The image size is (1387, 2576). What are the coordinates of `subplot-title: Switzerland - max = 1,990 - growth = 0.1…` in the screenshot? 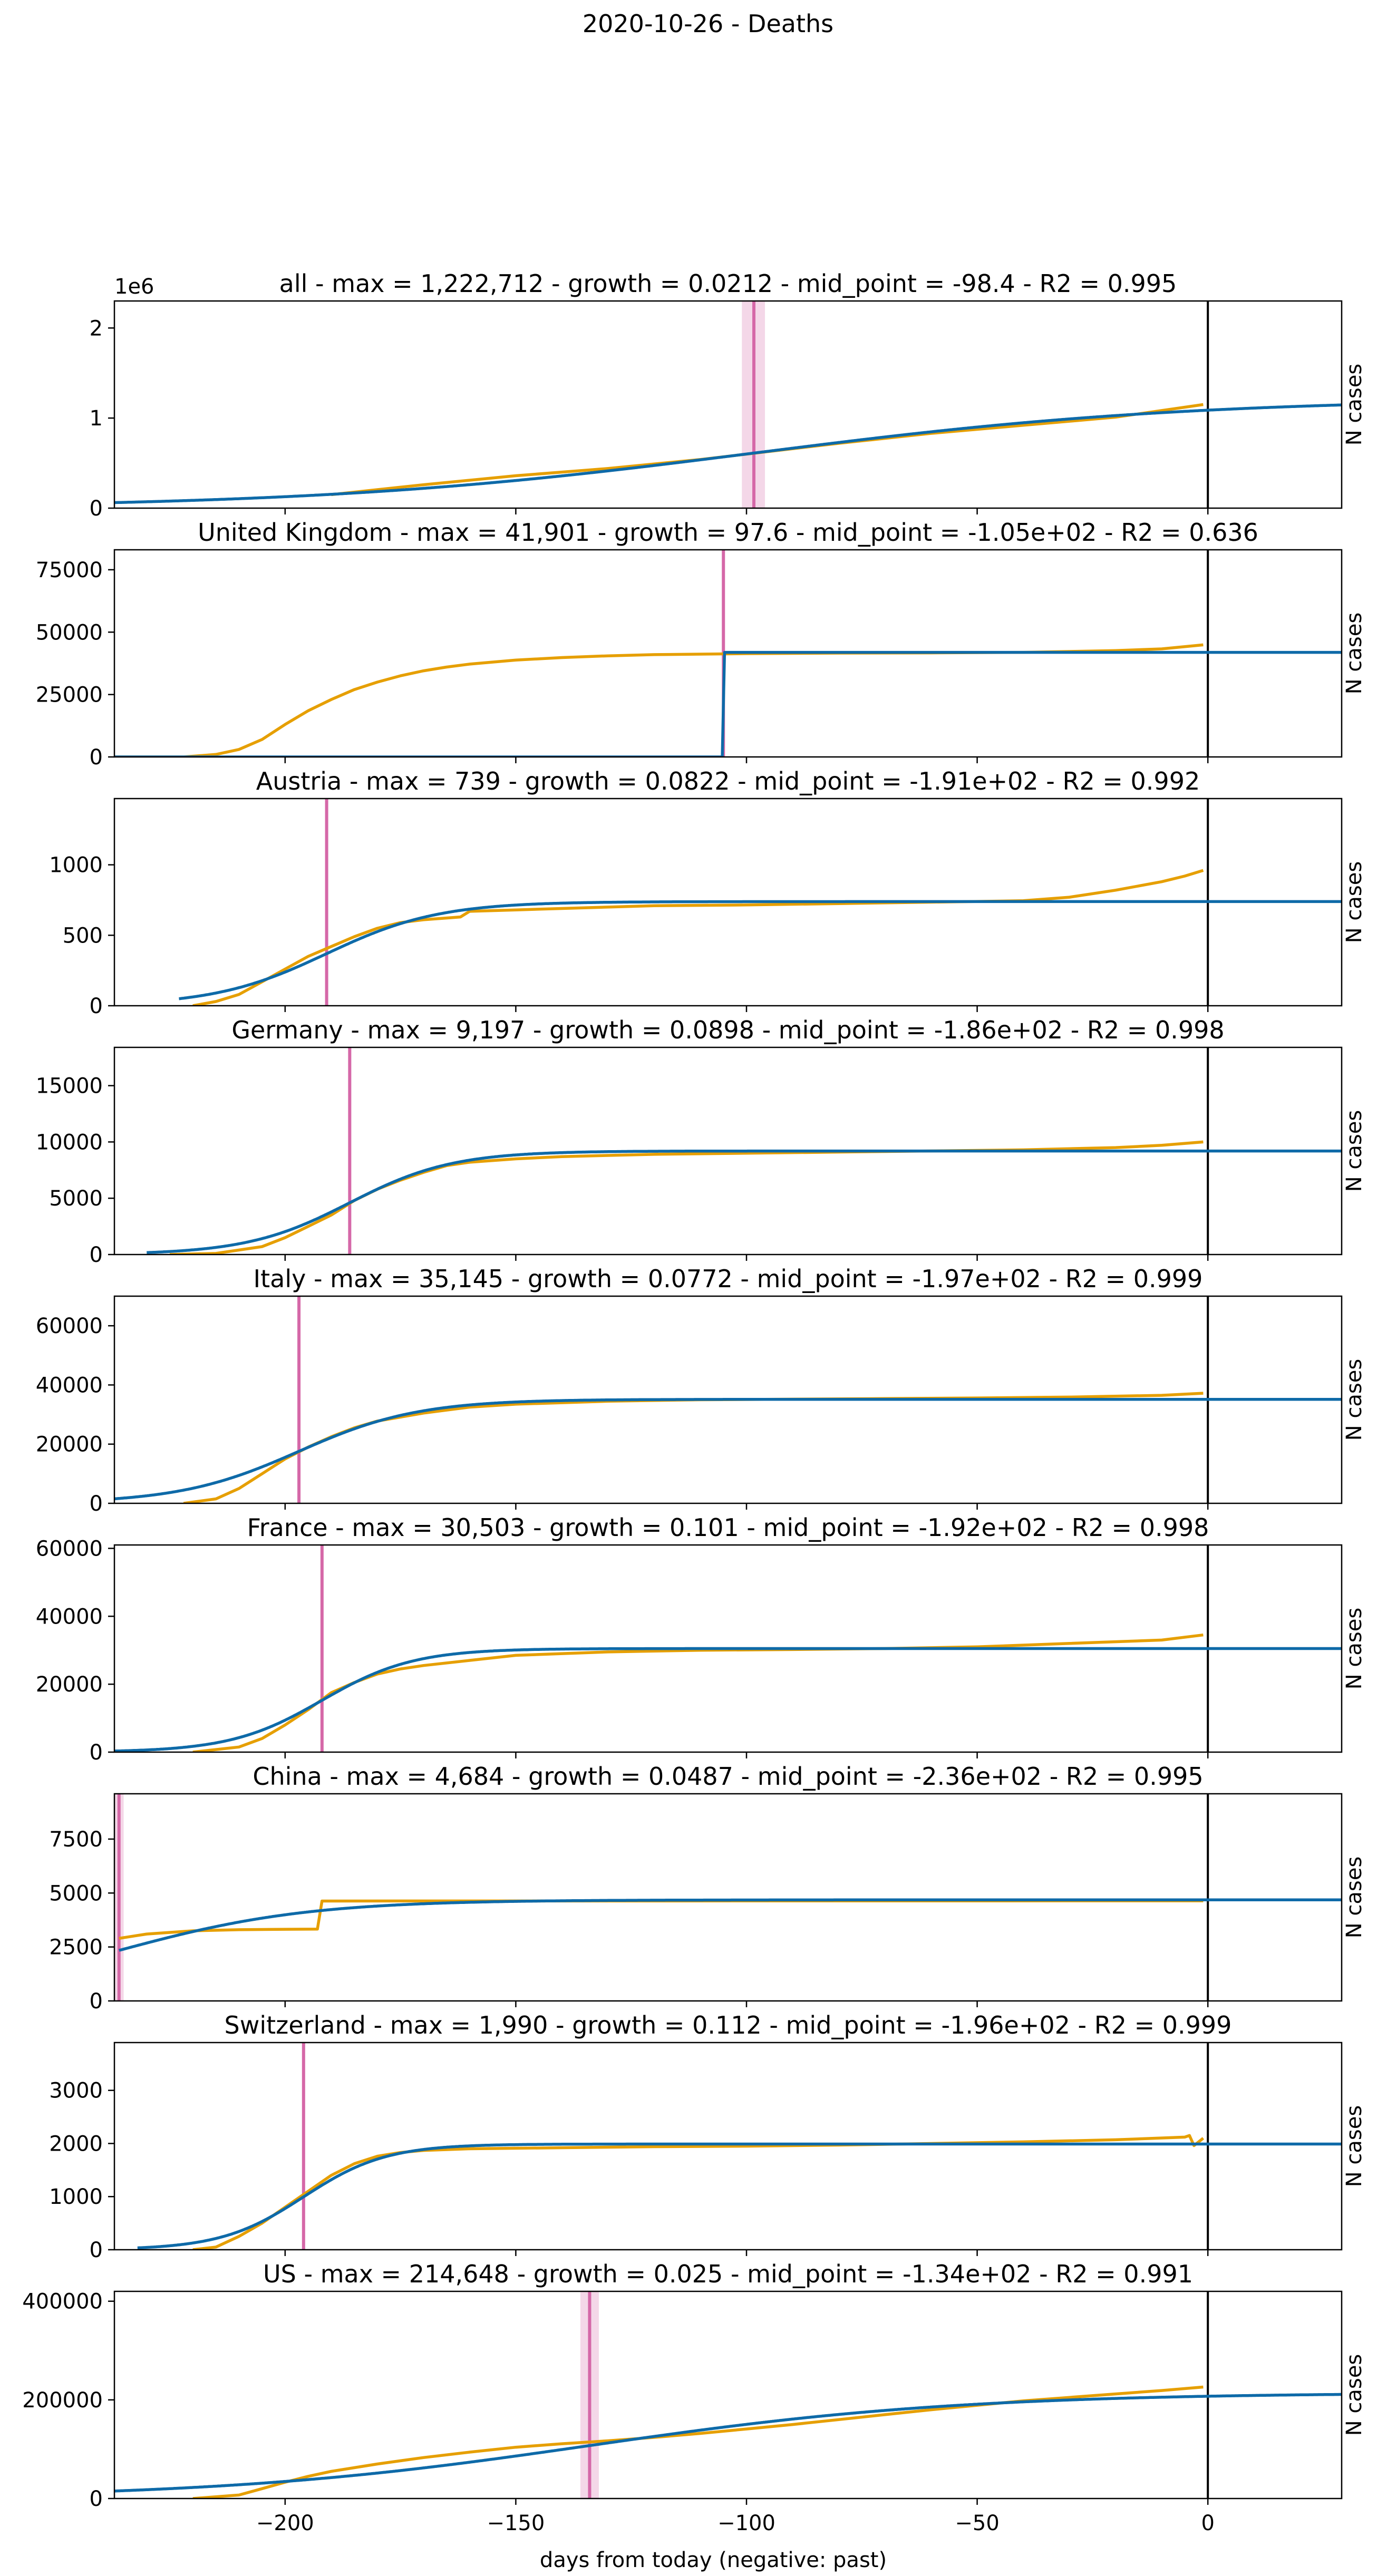 It's located at (728, 2025).